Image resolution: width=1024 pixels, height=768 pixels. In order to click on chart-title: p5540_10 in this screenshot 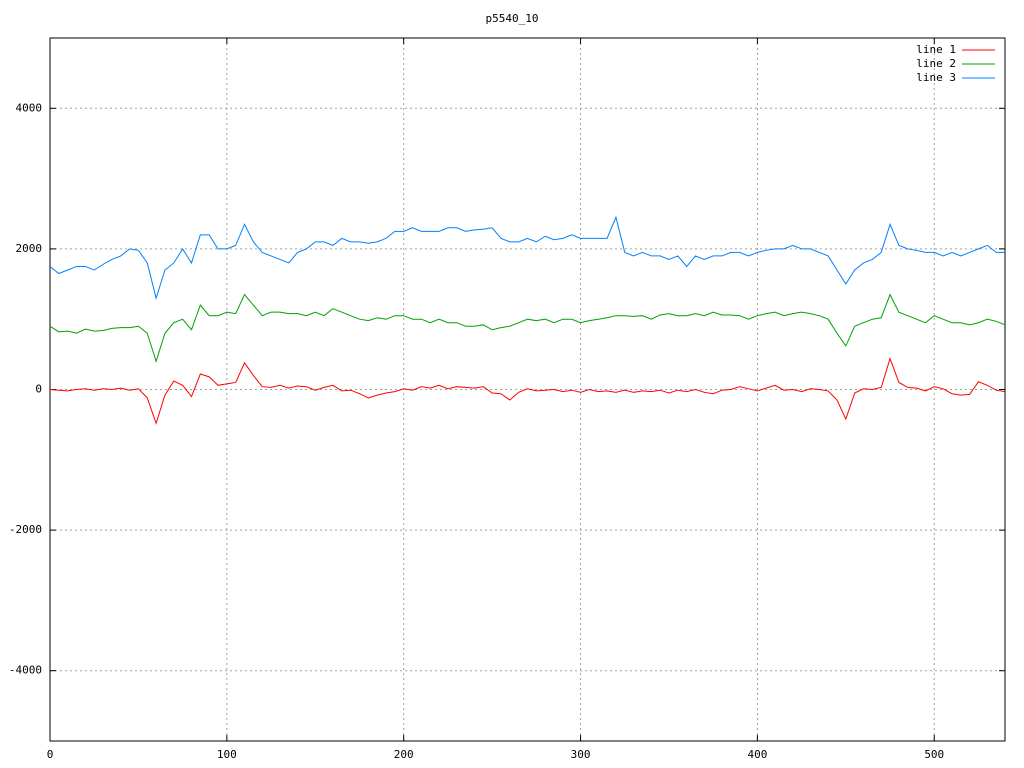, I will do `click(512, 18)`.